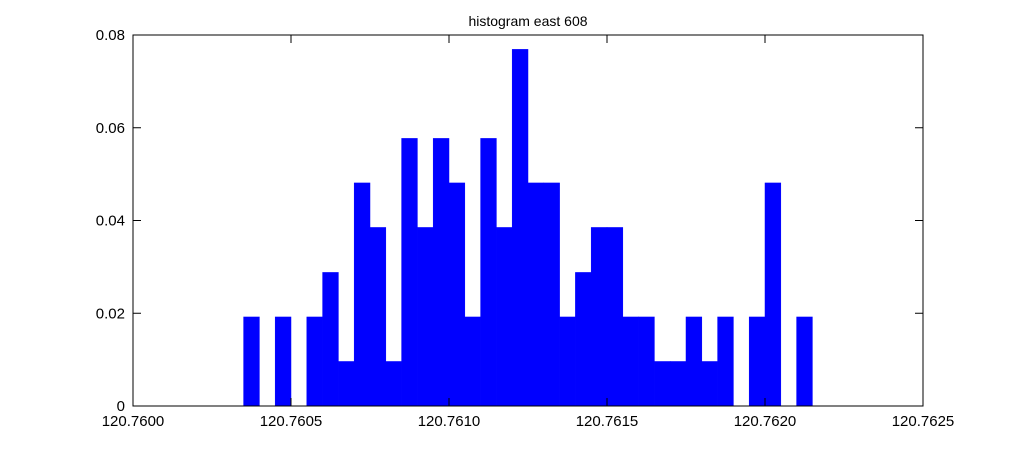 The image size is (1024, 455). I want to click on x-tick-label: 120.7620, so click(765, 421).